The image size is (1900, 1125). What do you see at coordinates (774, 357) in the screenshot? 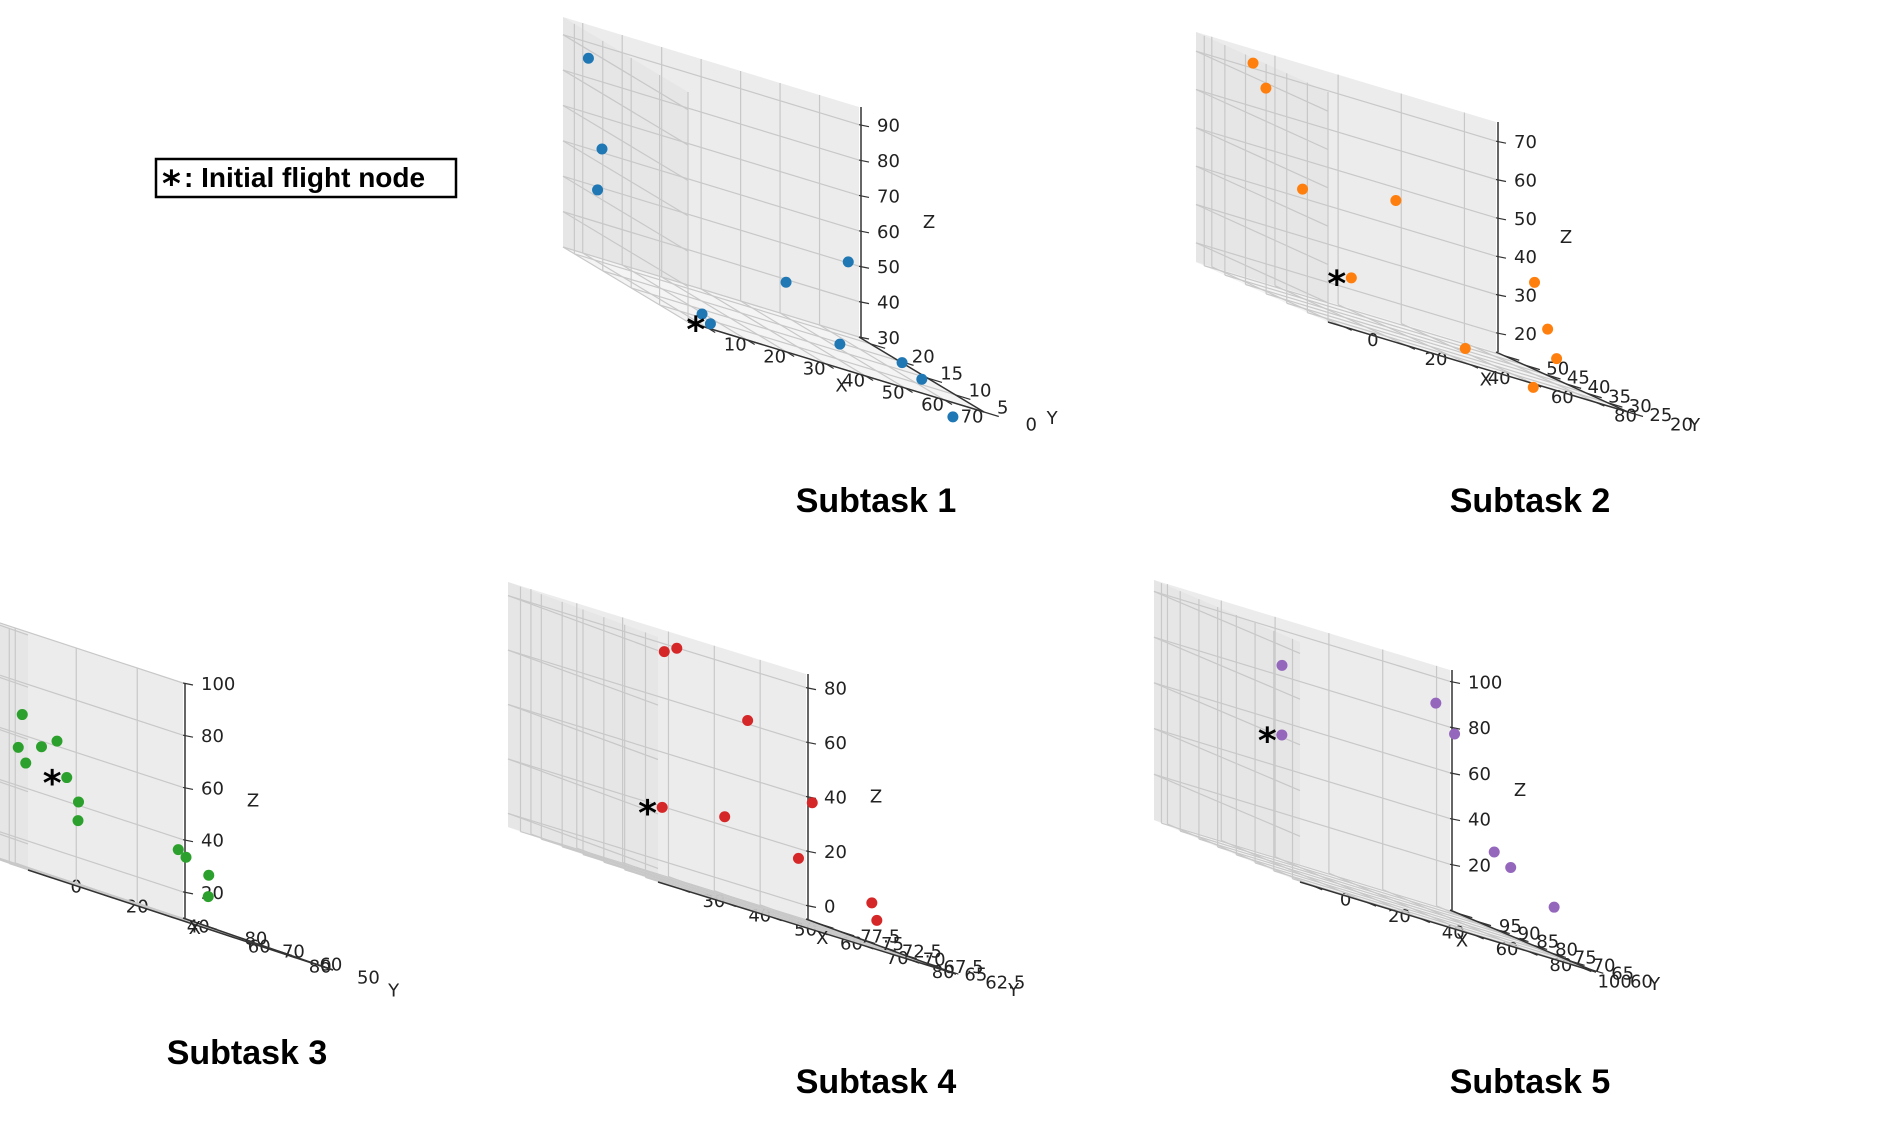
I see `tick-label-x: 20` at bounding box center [774, 357].